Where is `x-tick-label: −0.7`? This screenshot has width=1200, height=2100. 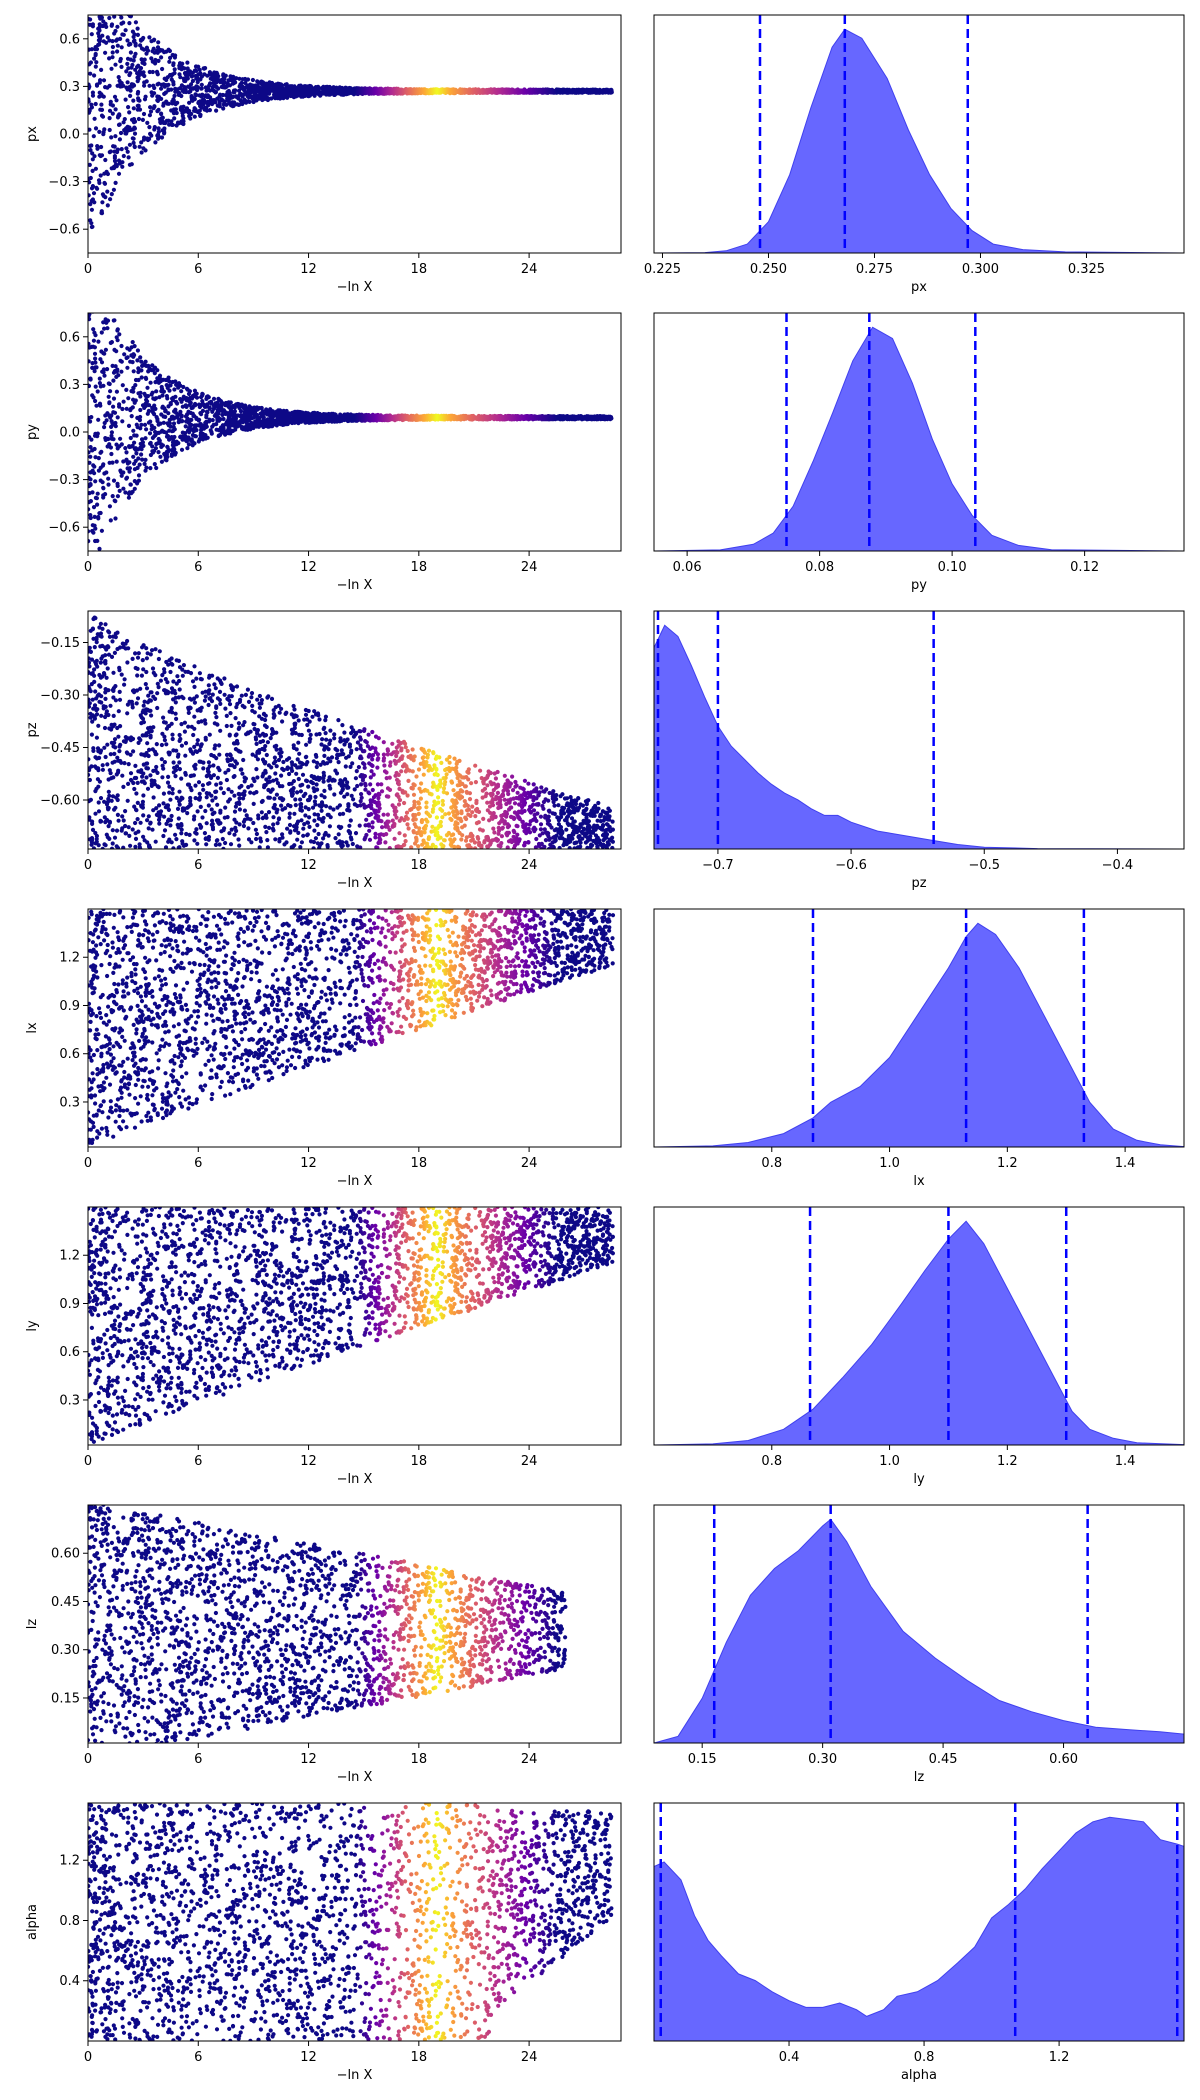
x-tick-label: −0.7 is located at coordinates (718, 865).